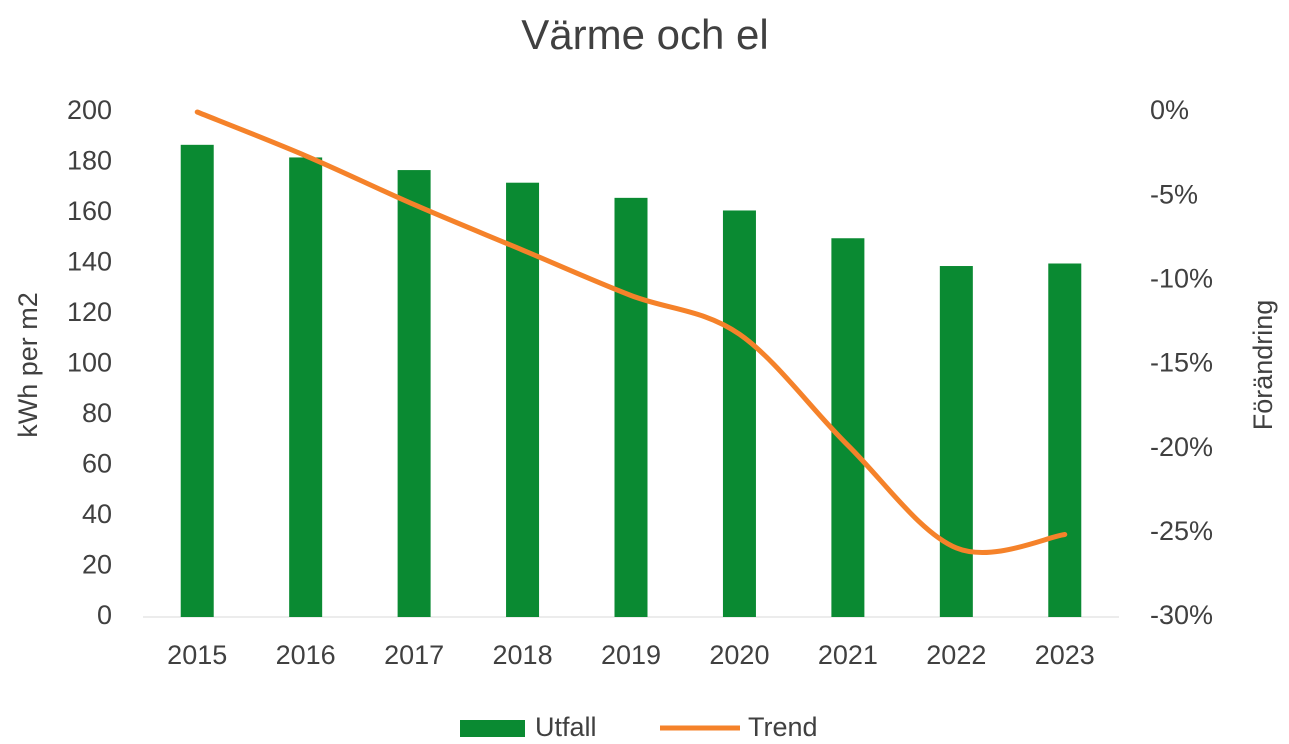 The width and height of the screenshot is (1289, 744). Describe the element at coordinates (492, 728) in the screenshot. I see `legend-swatch` at that location.